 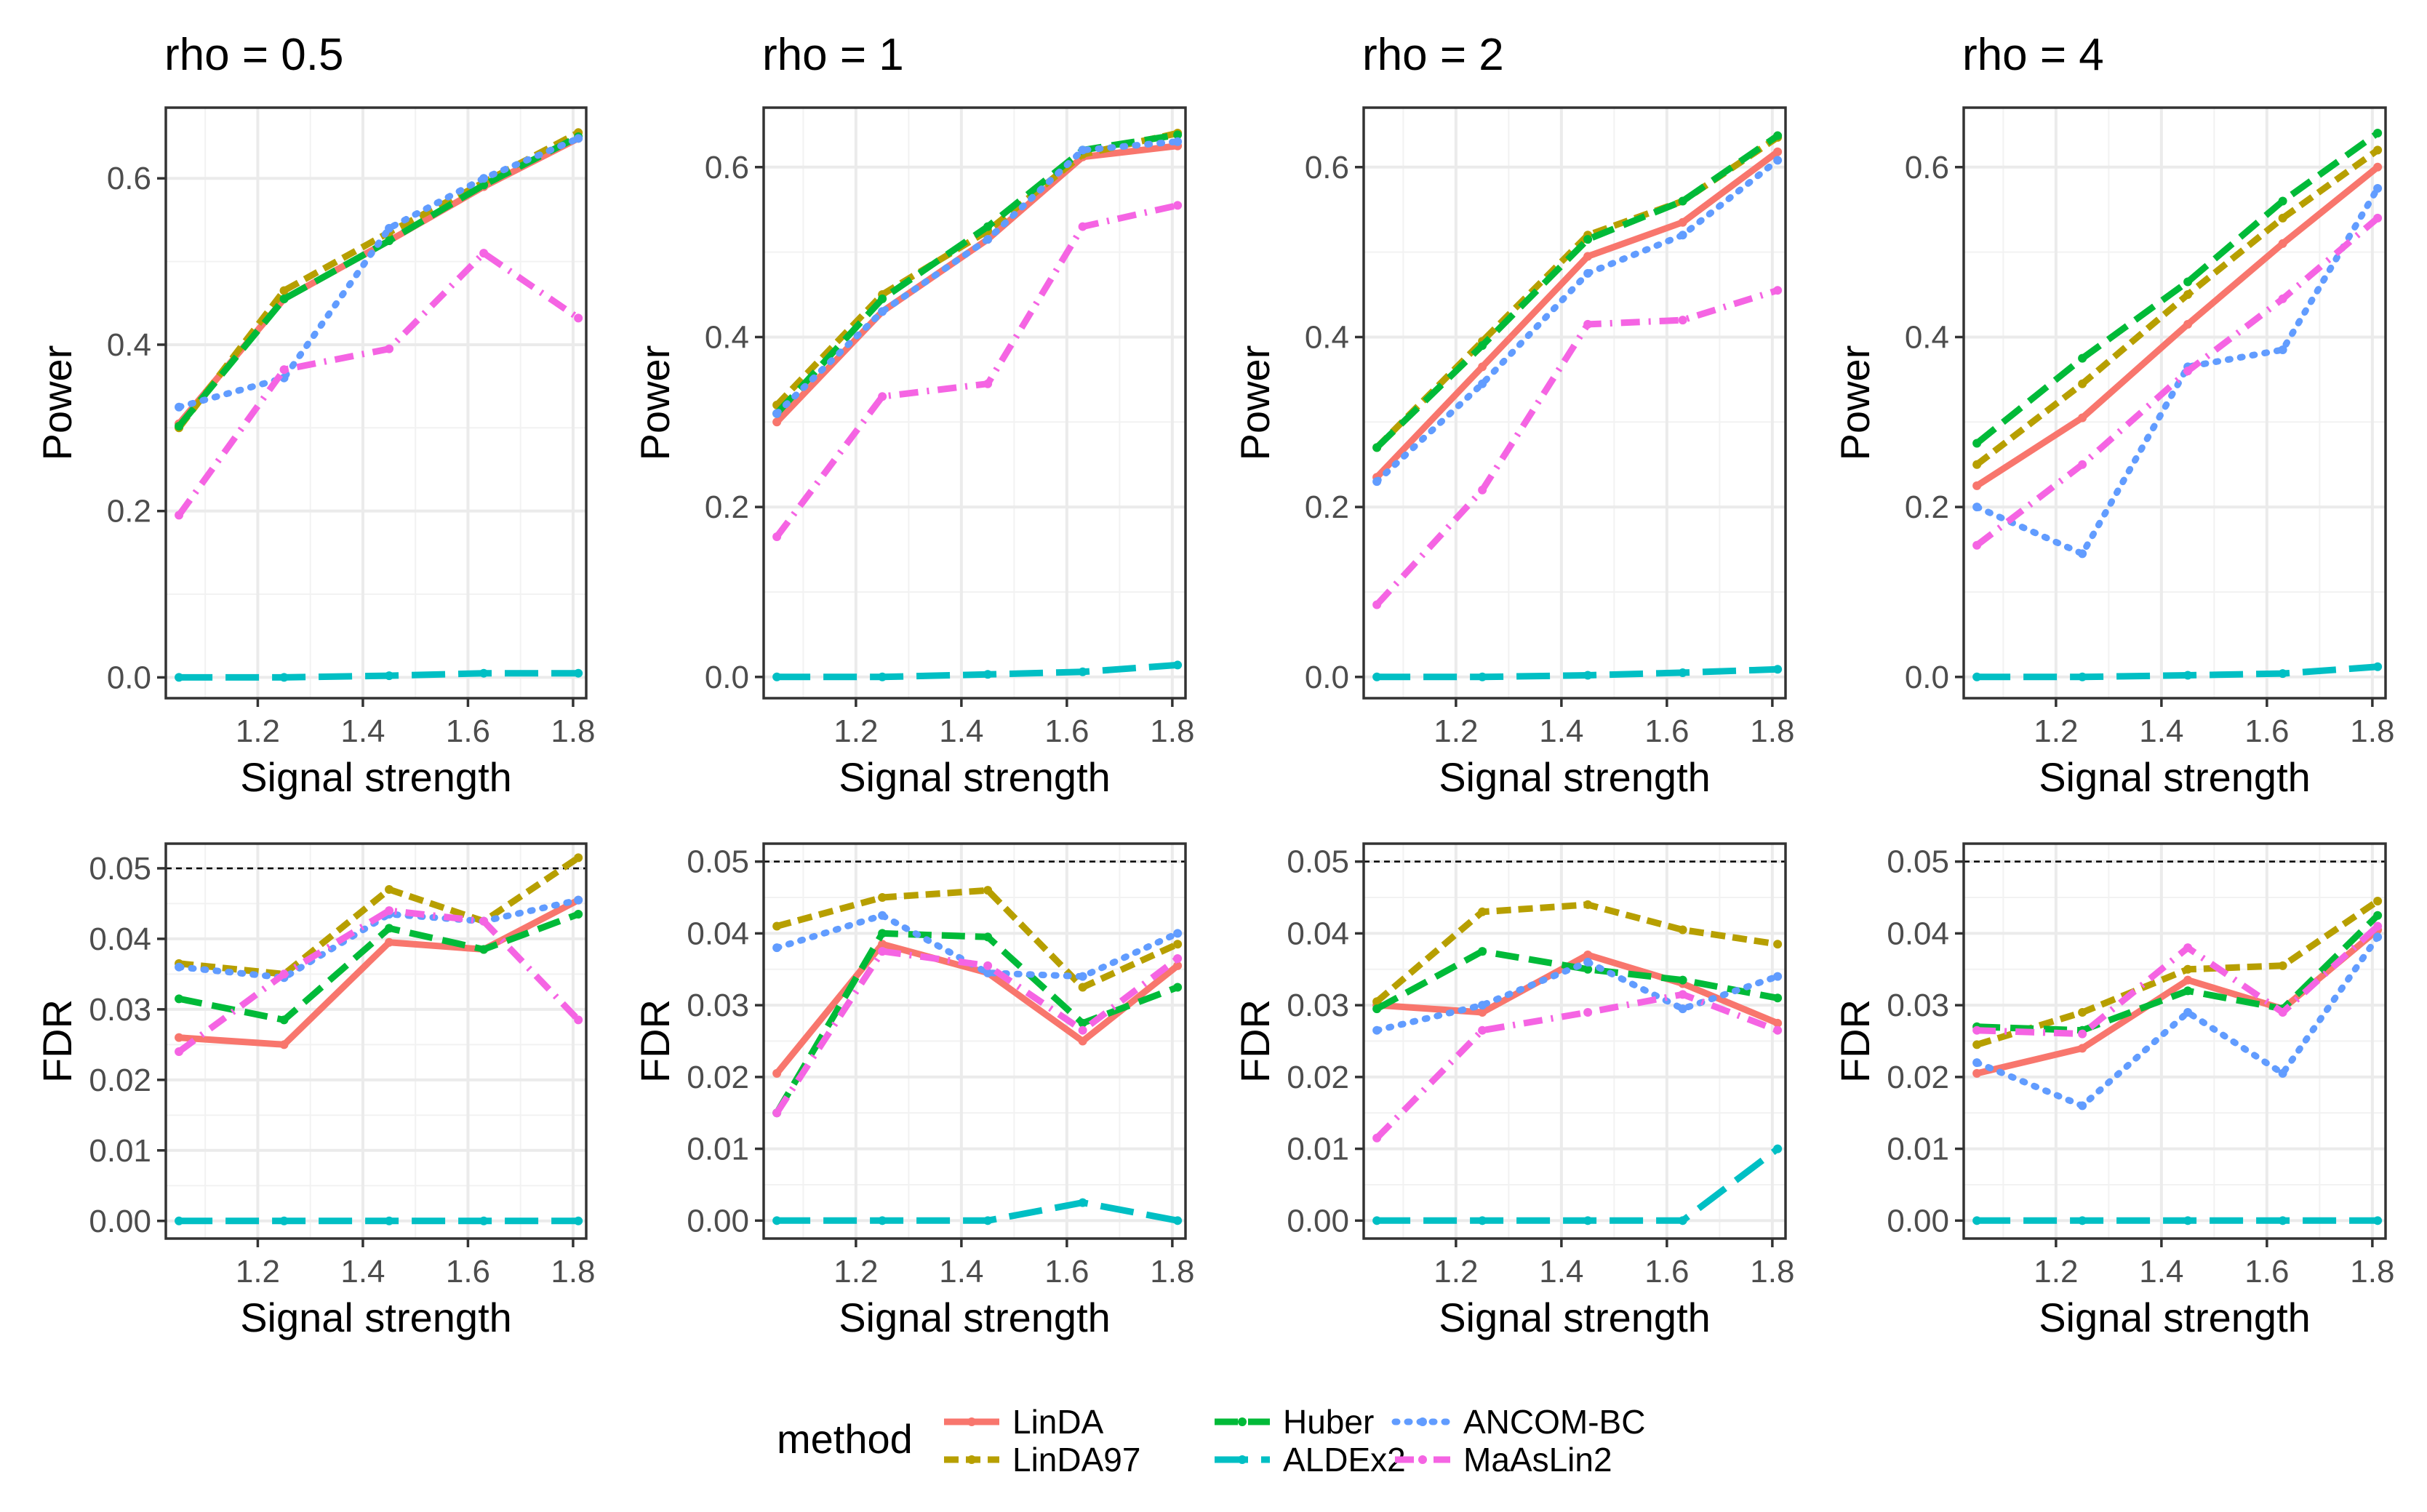 I want to click on plot-background, so click(x=975, y=403).